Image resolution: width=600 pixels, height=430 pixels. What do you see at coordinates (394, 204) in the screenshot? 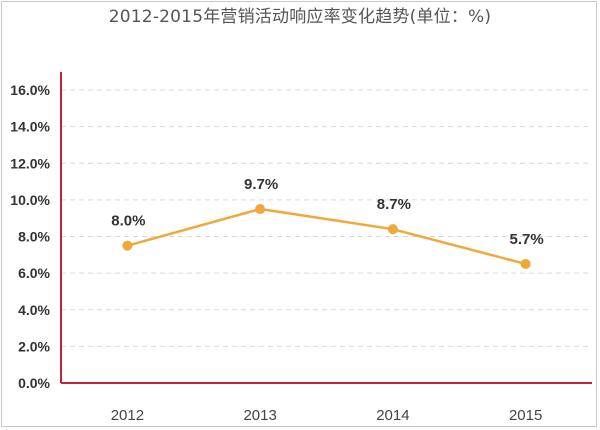
I see `data-label-2014: 8.7%` at bounding box center [394, 204].